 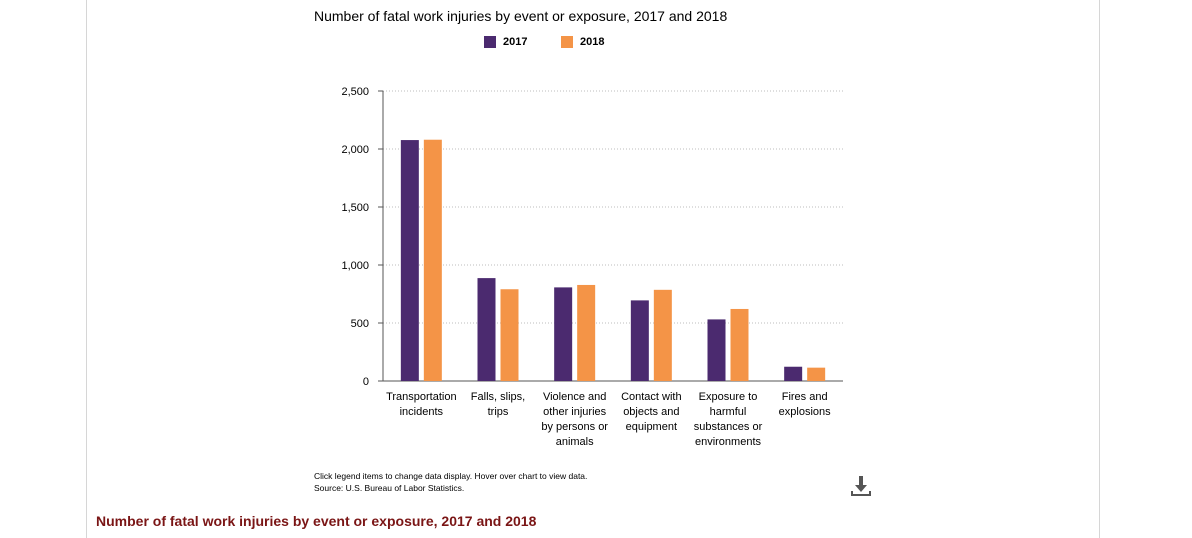 What do you see at coordinates (651, 397) in the screenshot?
I see `x-category-label: Contact with` at bounding box center [651, 397].